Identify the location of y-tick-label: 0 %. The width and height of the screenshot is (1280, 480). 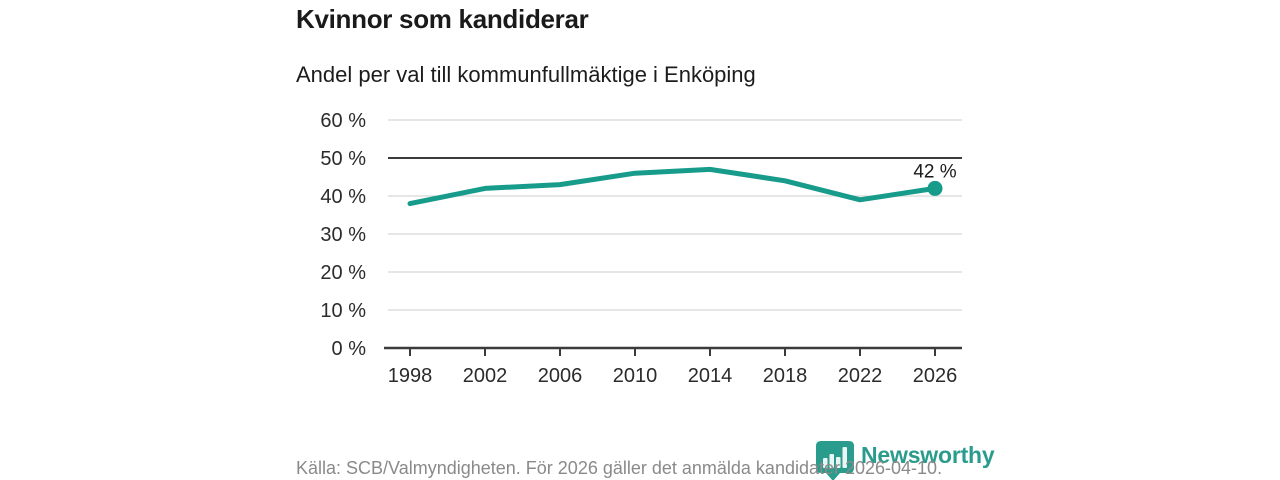
(349, 349).